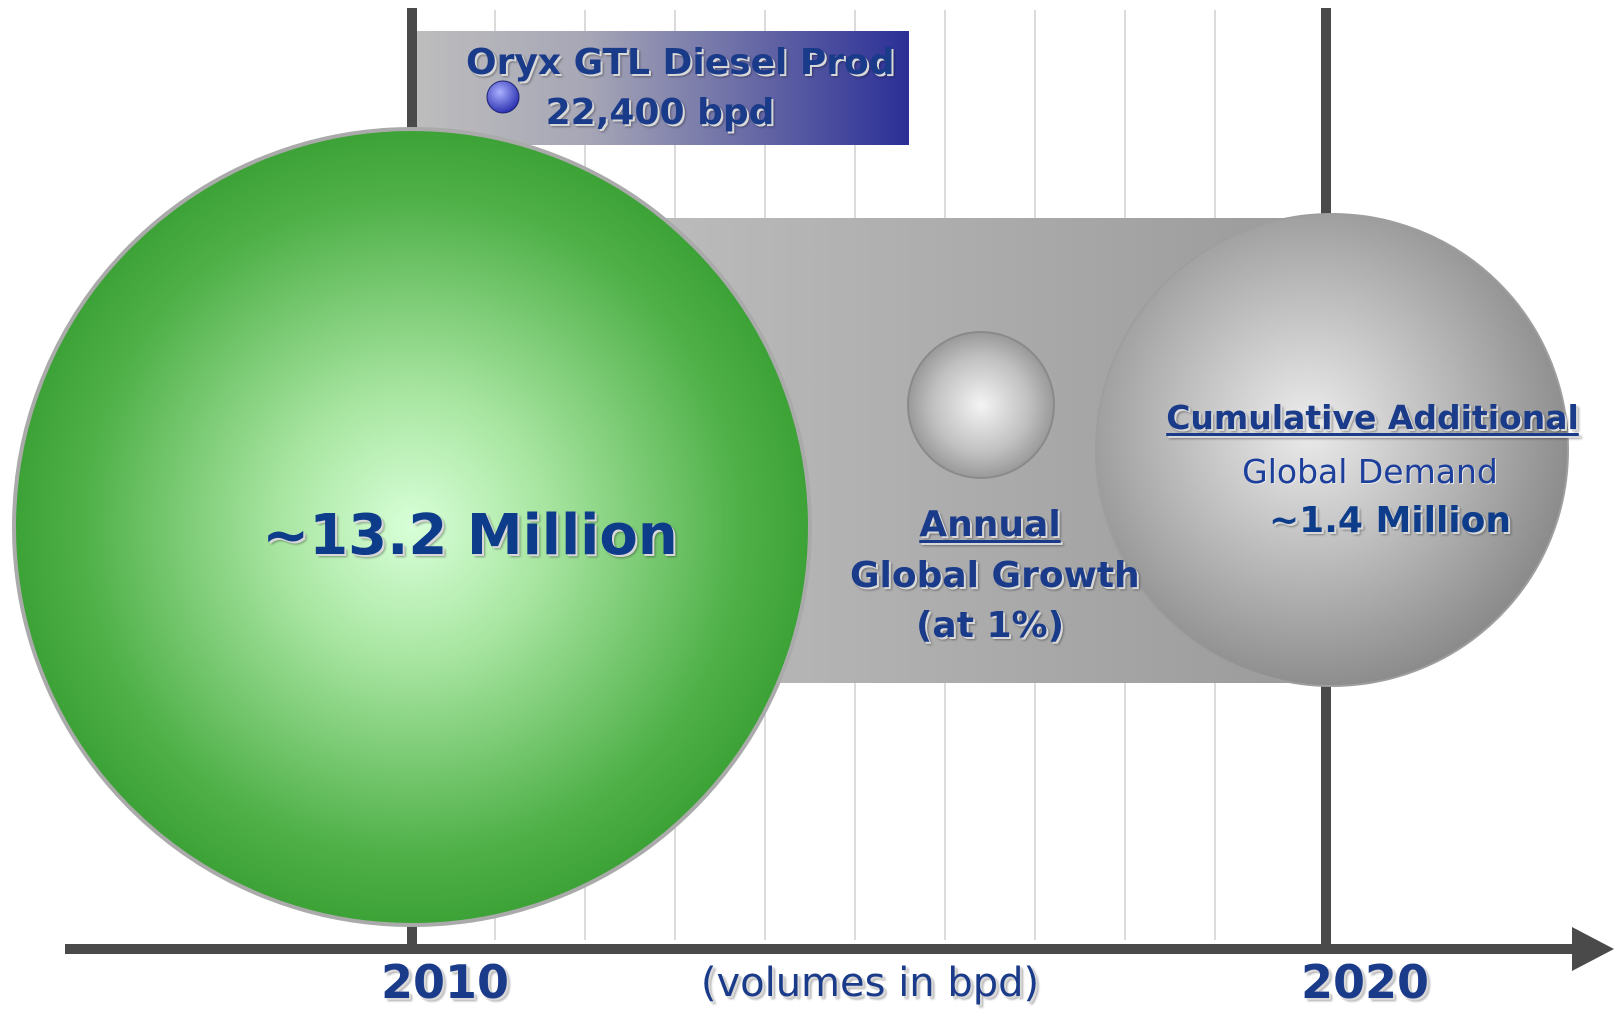 Image resolution: width=1614 pixels, height=1017 pixels. What do you see at coordinates (1332, 450) in the screenshot?
I see `cumulative-demand-circle` at bounding box center [1332, 450].